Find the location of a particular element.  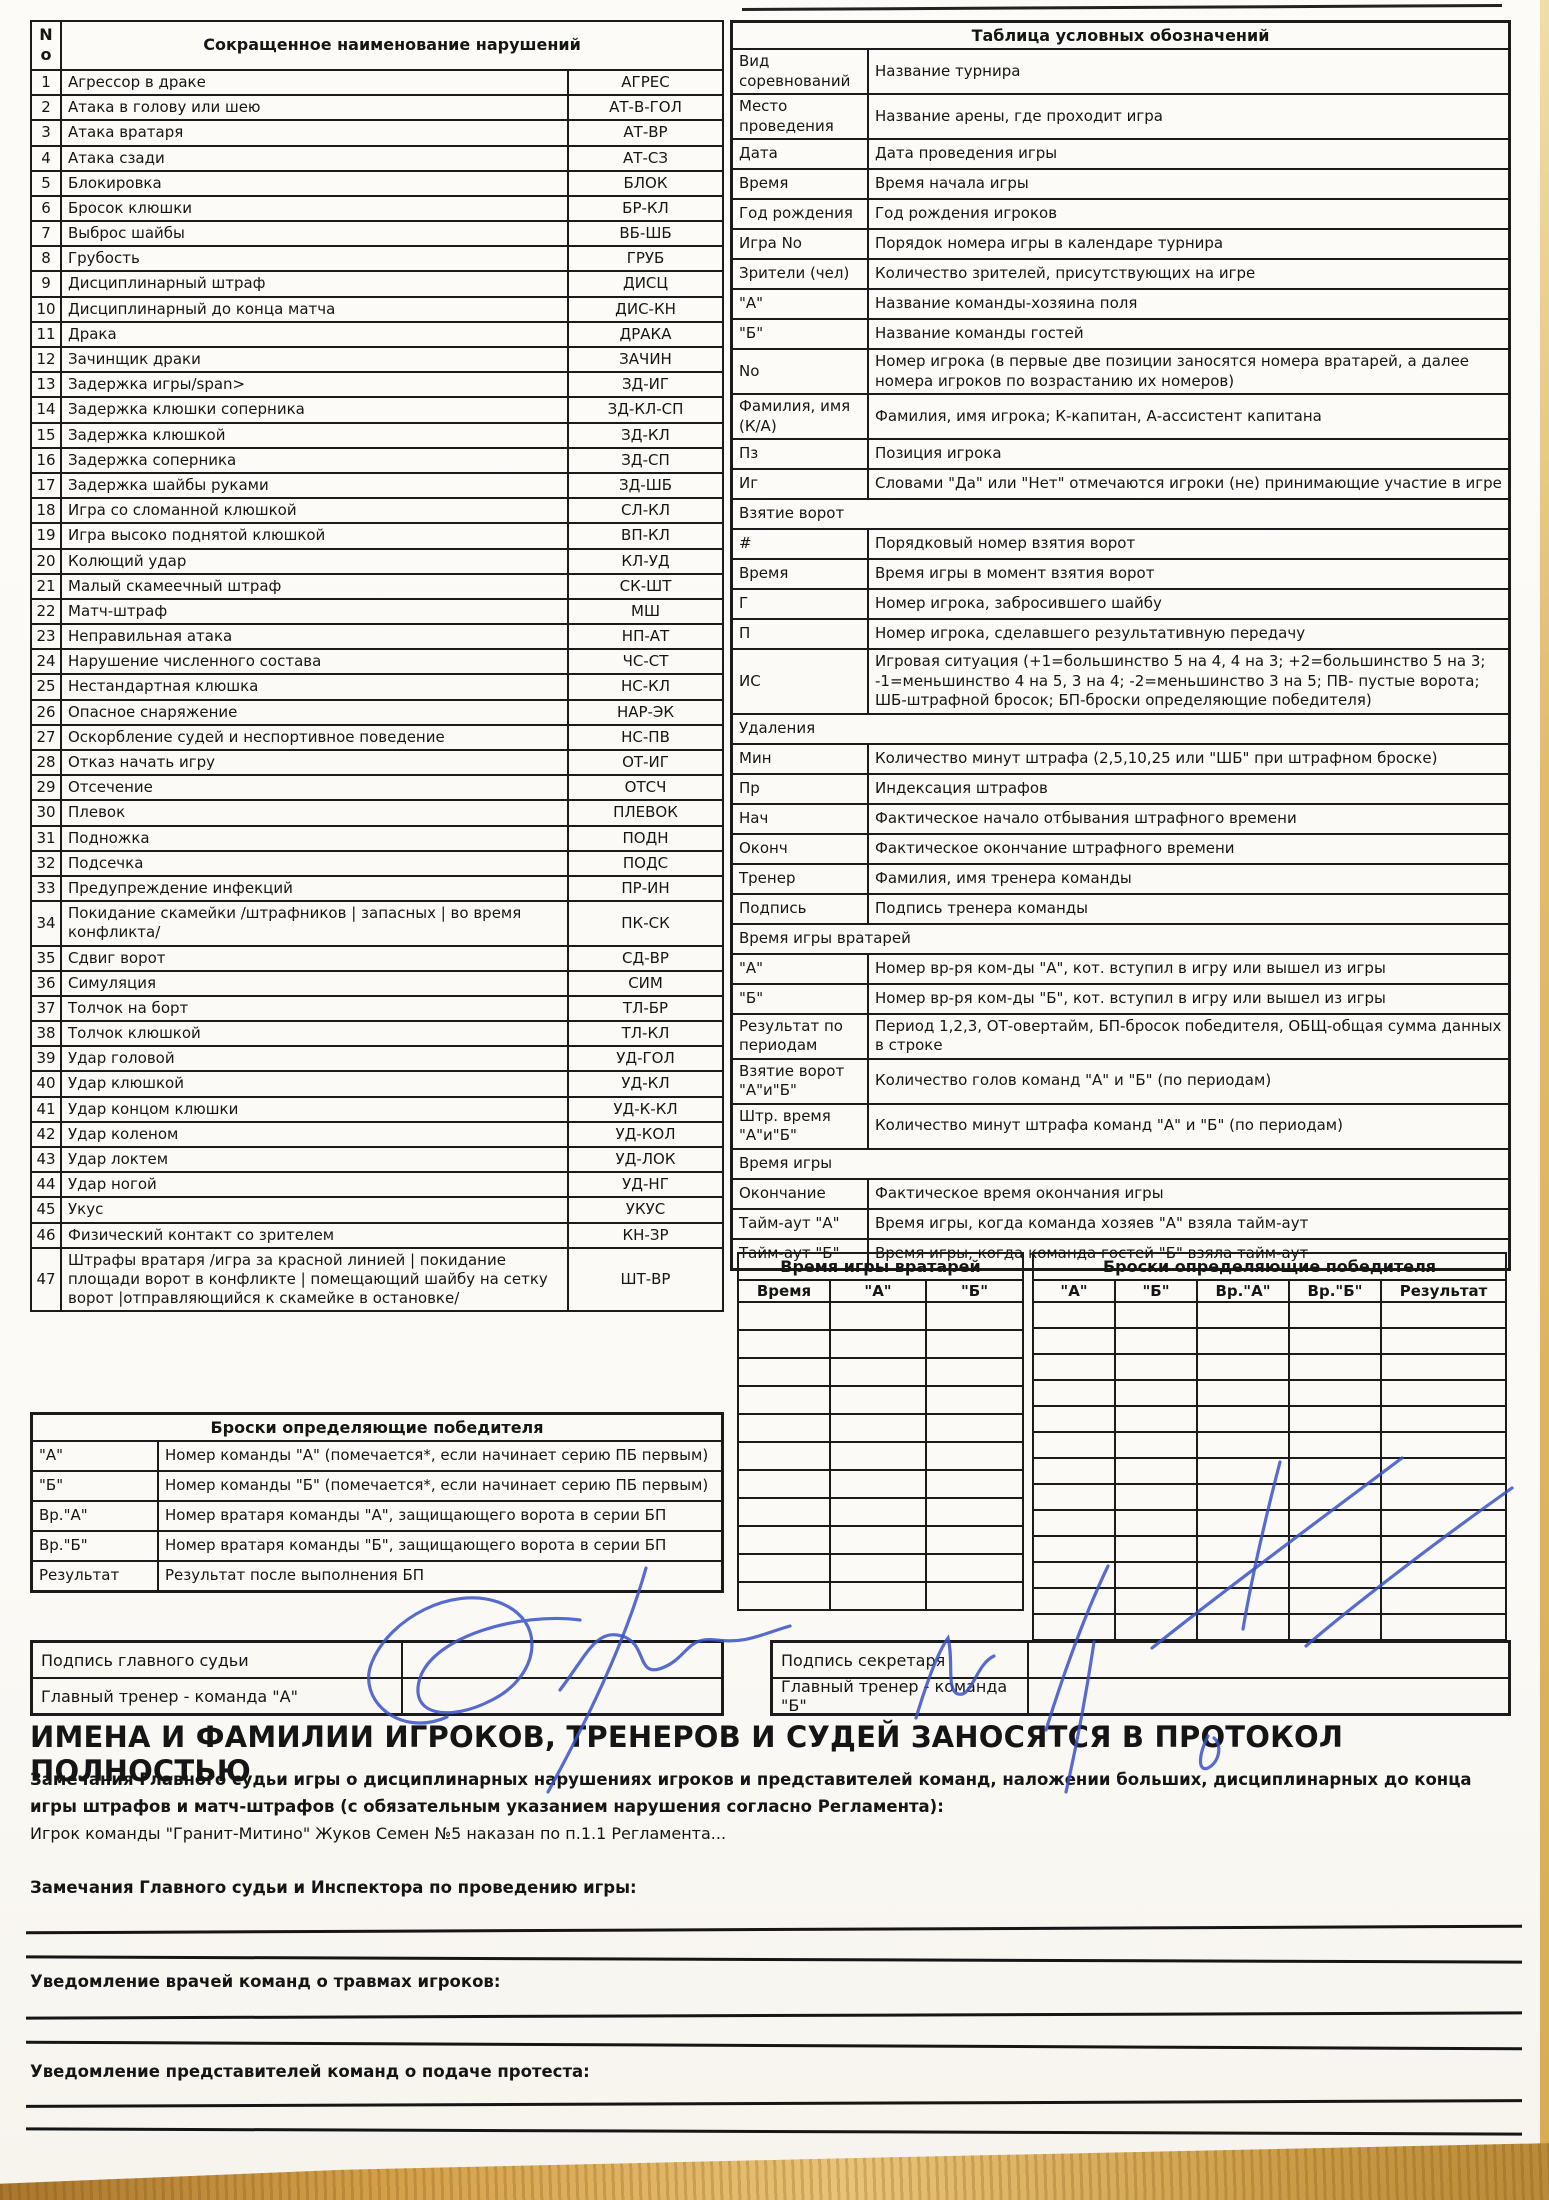

violation-row: 39 Удар головой УД-ГОЛ is located at coordinates (377, 1059).